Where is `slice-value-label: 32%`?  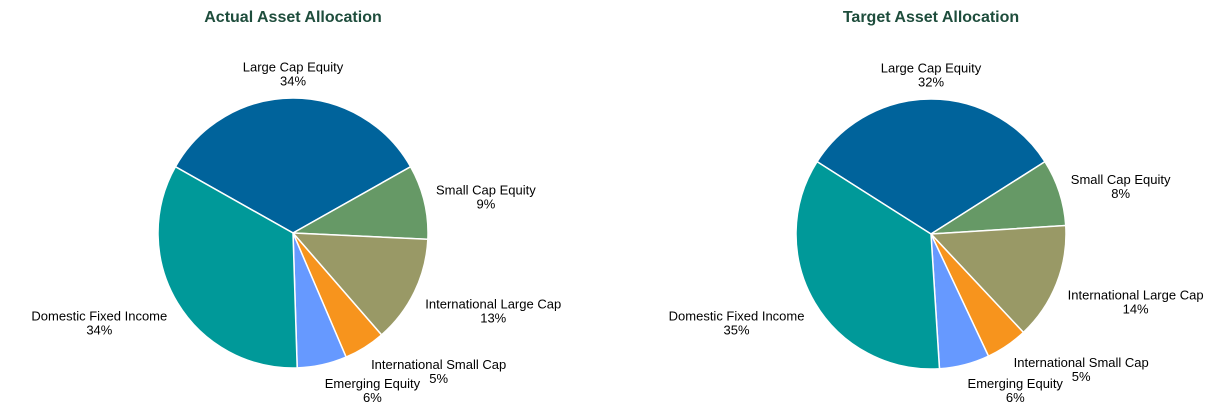
slice-value-label: 32% is located at coordinates (931, 81).